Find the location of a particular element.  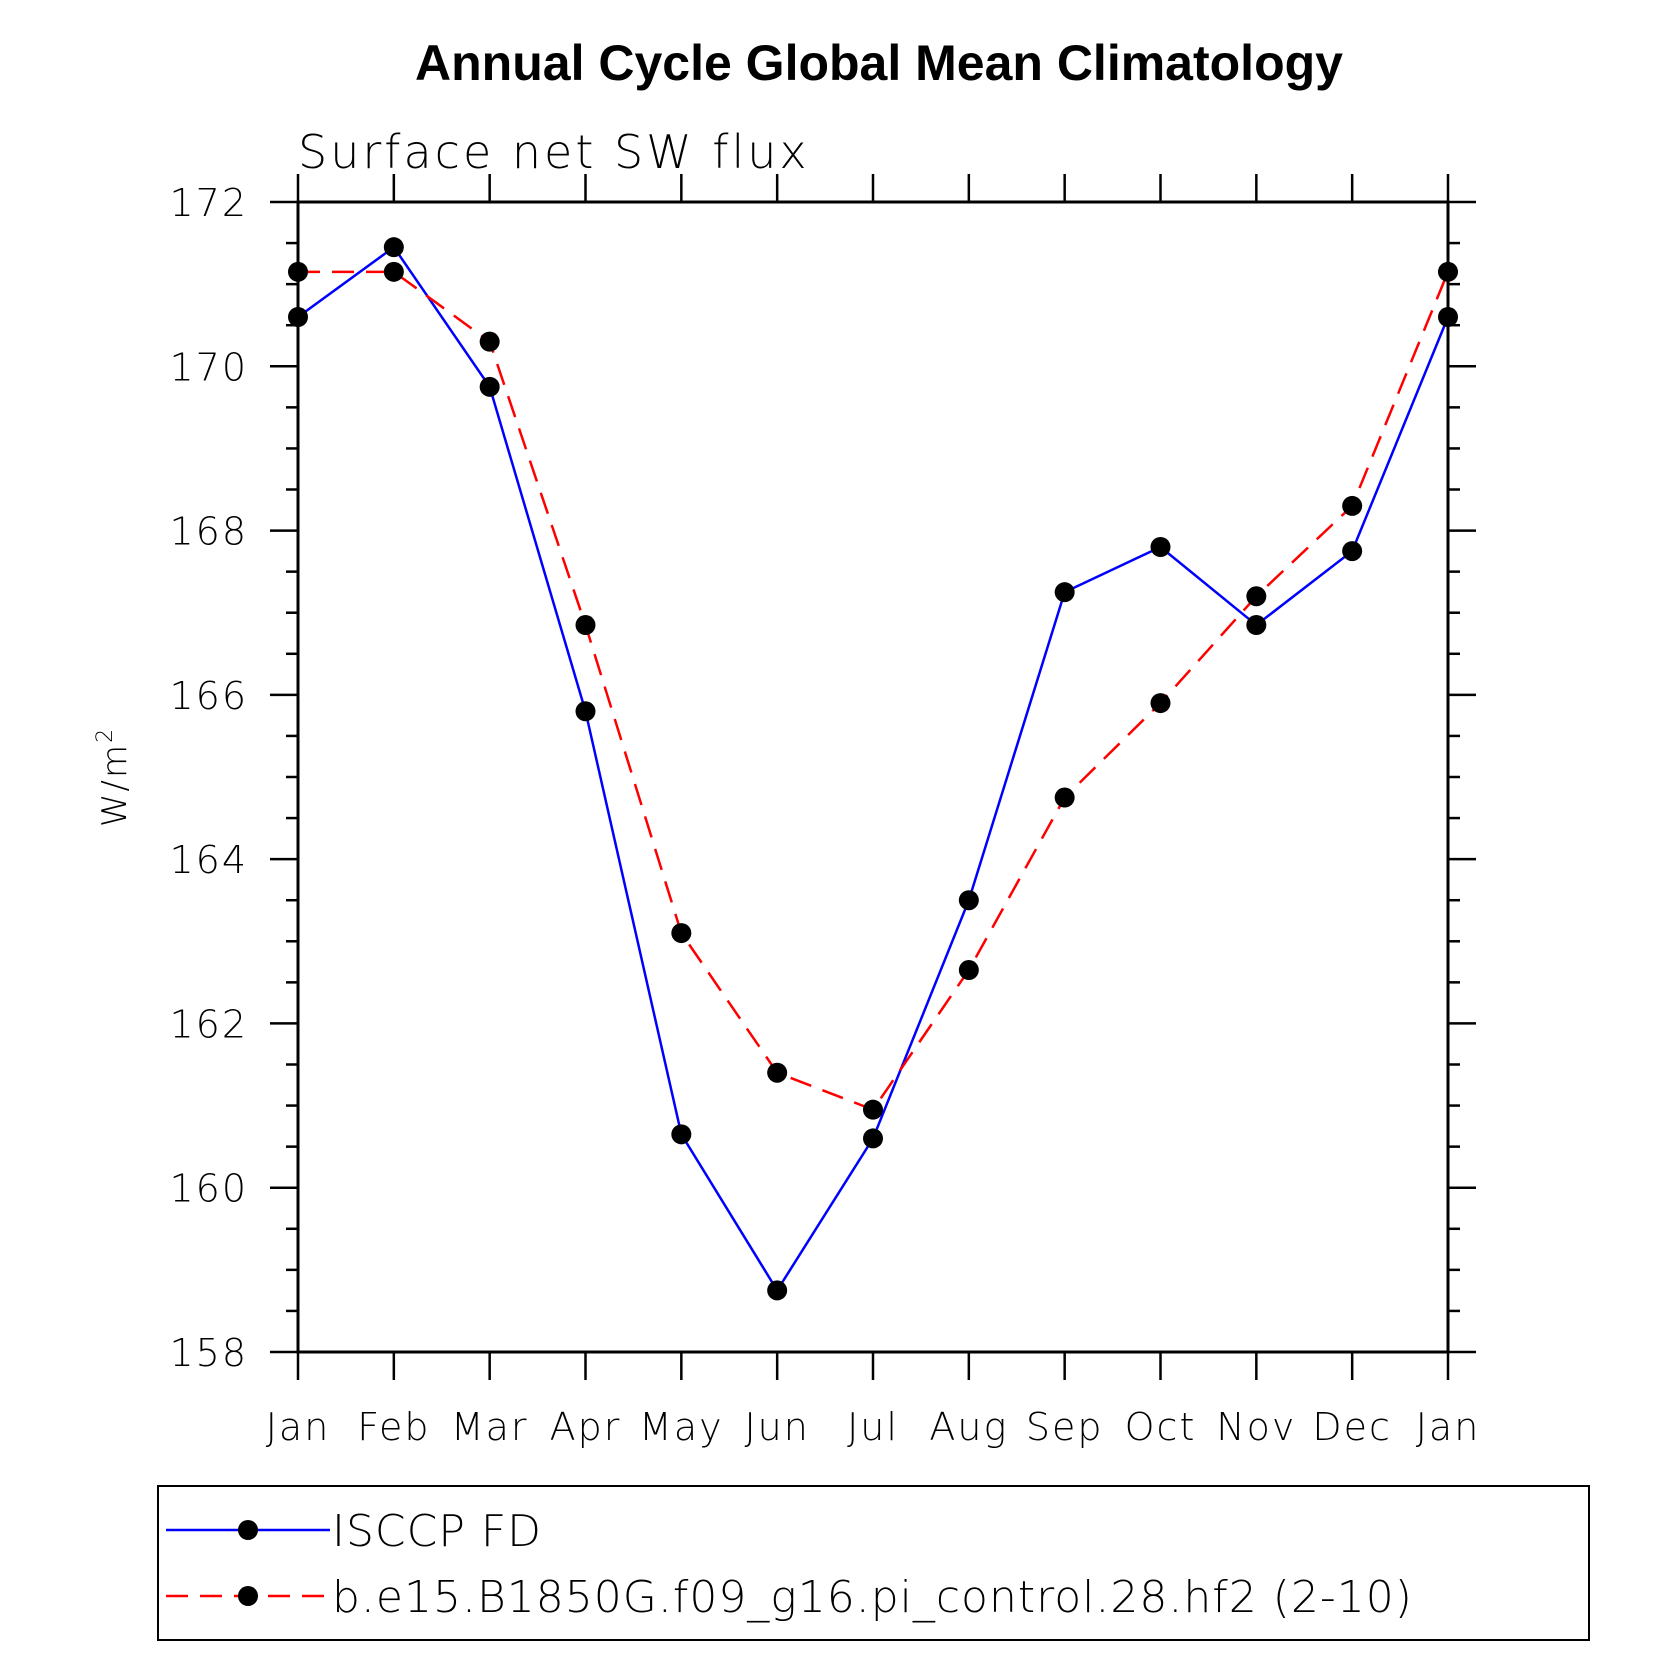

x-tick-label: Mar is located at coordinates (490, 1427).